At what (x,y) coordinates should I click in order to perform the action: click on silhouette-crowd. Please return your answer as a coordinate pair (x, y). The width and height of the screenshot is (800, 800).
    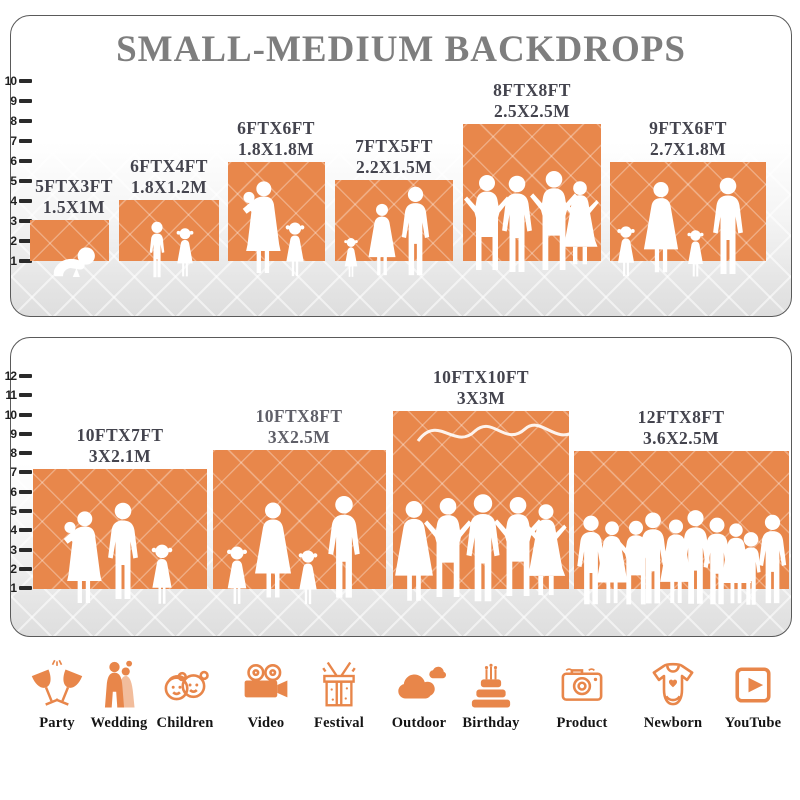
    Looking at the image, I should click on (682, 557).